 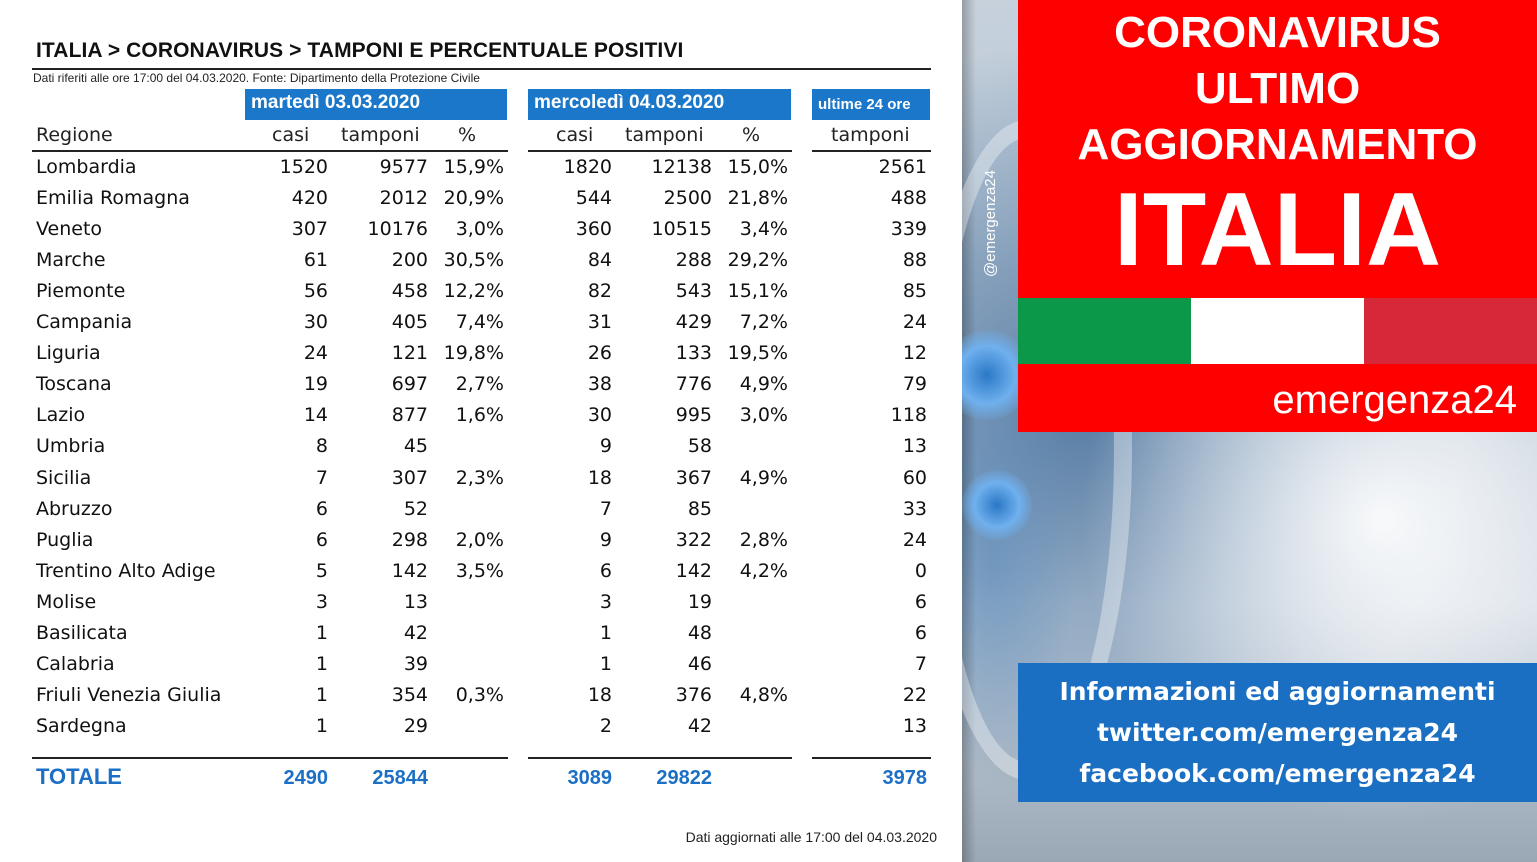 I want to click on cell-regione: Lombardia, so click(x=86, y=167).